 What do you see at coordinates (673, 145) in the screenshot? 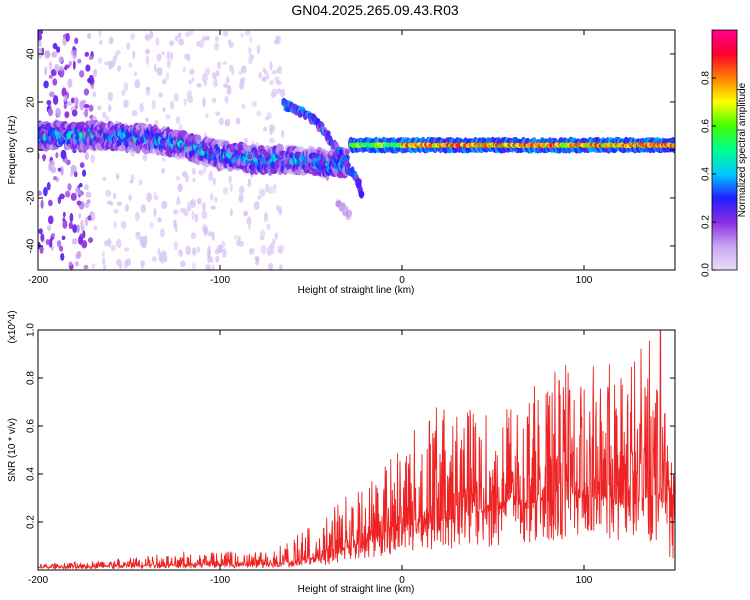
I see `spectrogram-tonal-cell` at bounding box center [673, 145].